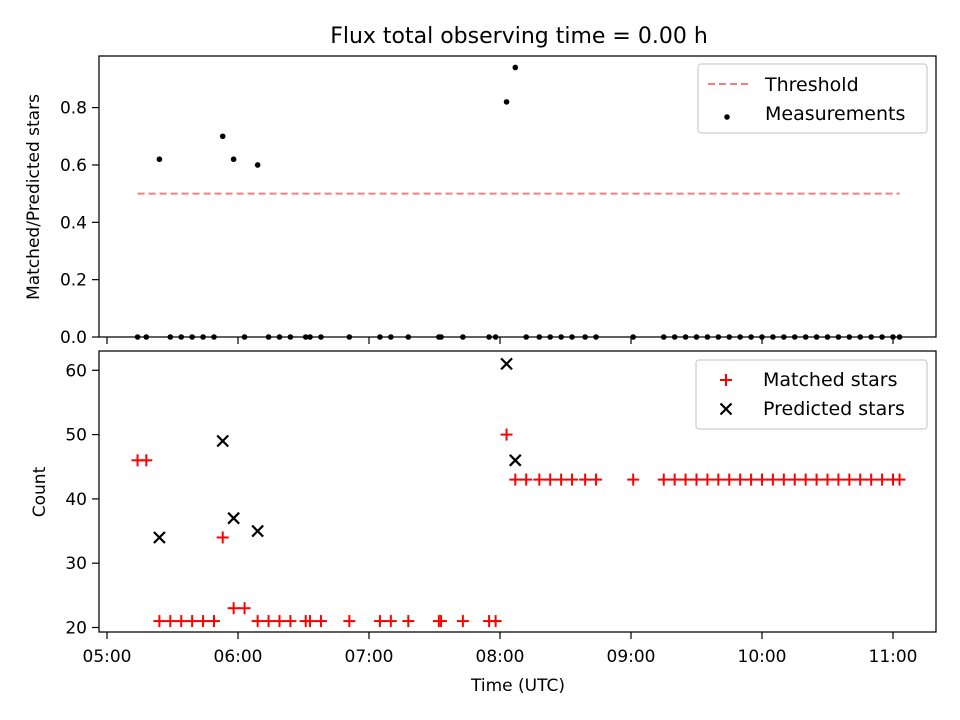 The image size is (960, 720). Describe the element at coordinates (517, 686) in the screenshot. I see `x-axis-label: Time (UTC)` at that location.